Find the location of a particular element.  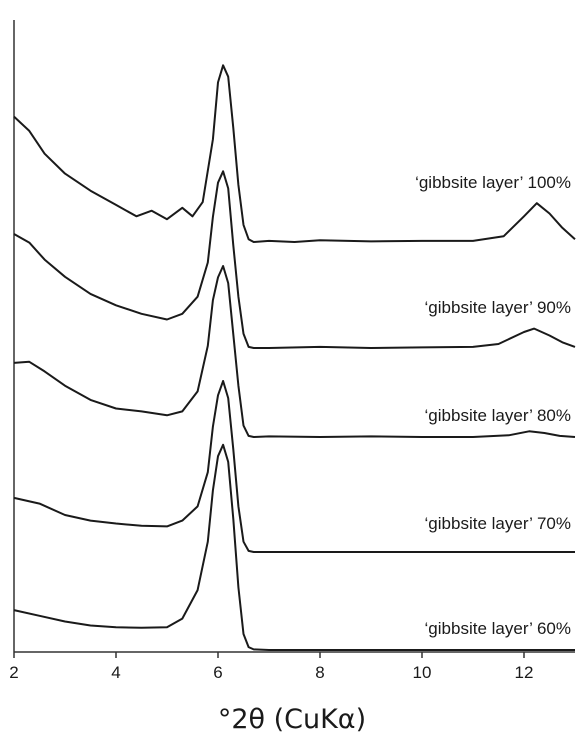

series-label: ‘gibbsite layer’ 60% is located at coordinates (498, 628).